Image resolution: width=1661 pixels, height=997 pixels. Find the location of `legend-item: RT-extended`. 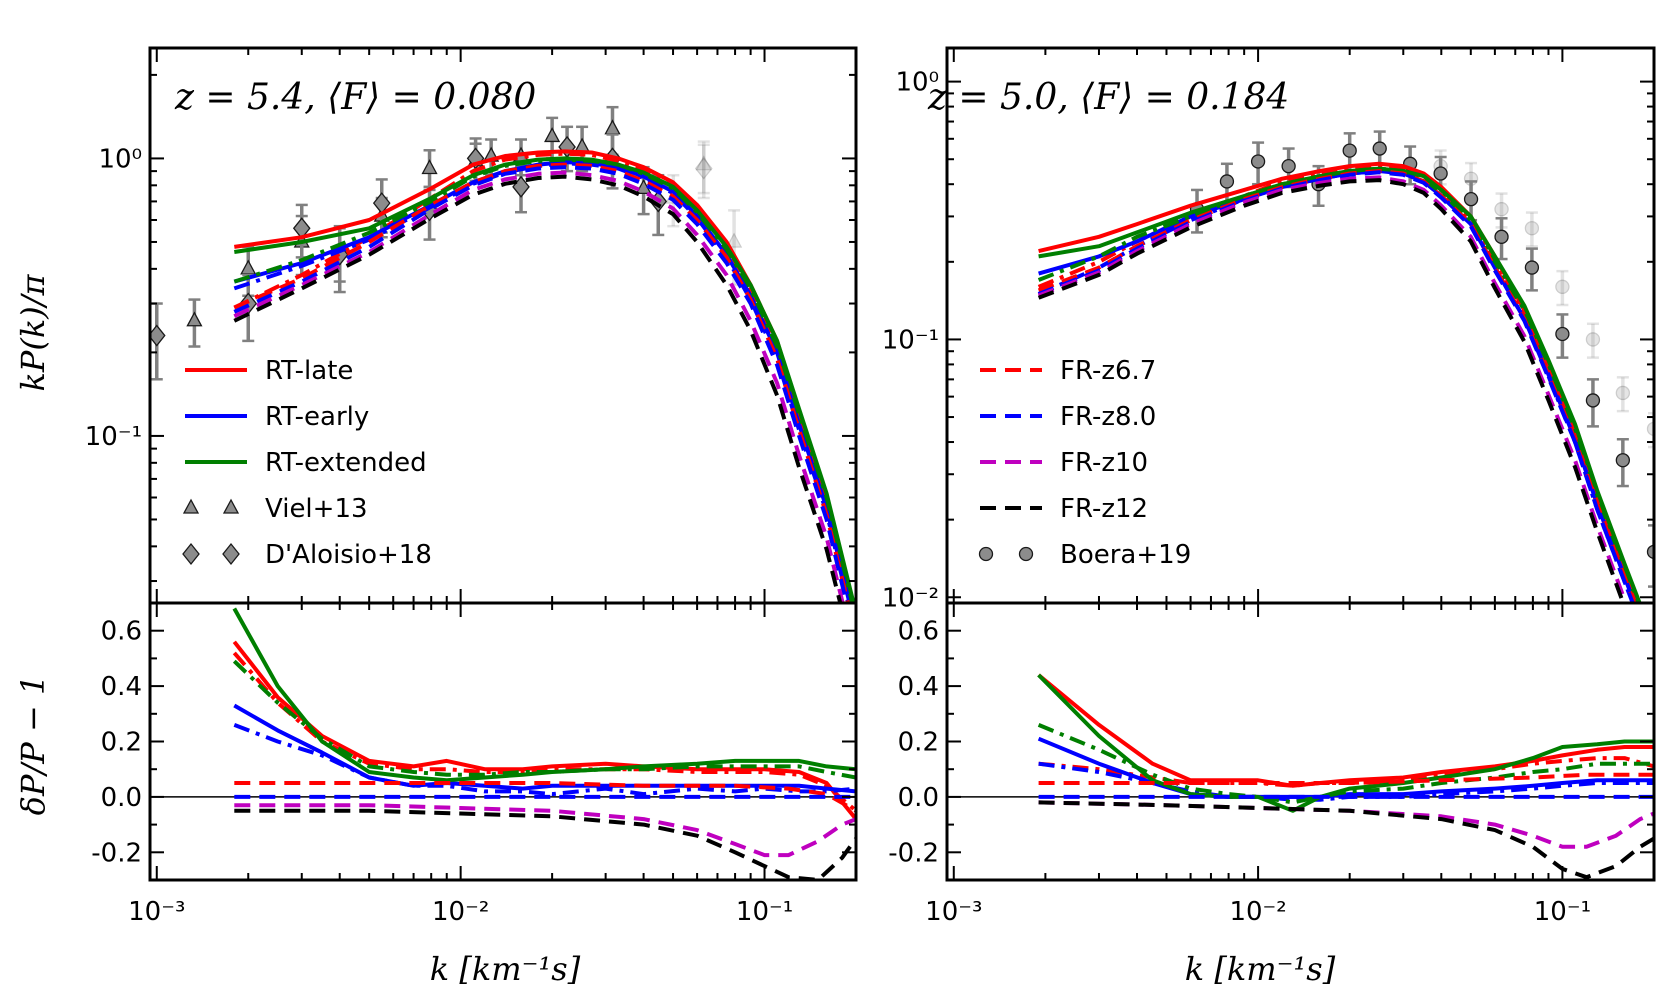

legend-item: RT-extended is located at coordinates (306, 463).